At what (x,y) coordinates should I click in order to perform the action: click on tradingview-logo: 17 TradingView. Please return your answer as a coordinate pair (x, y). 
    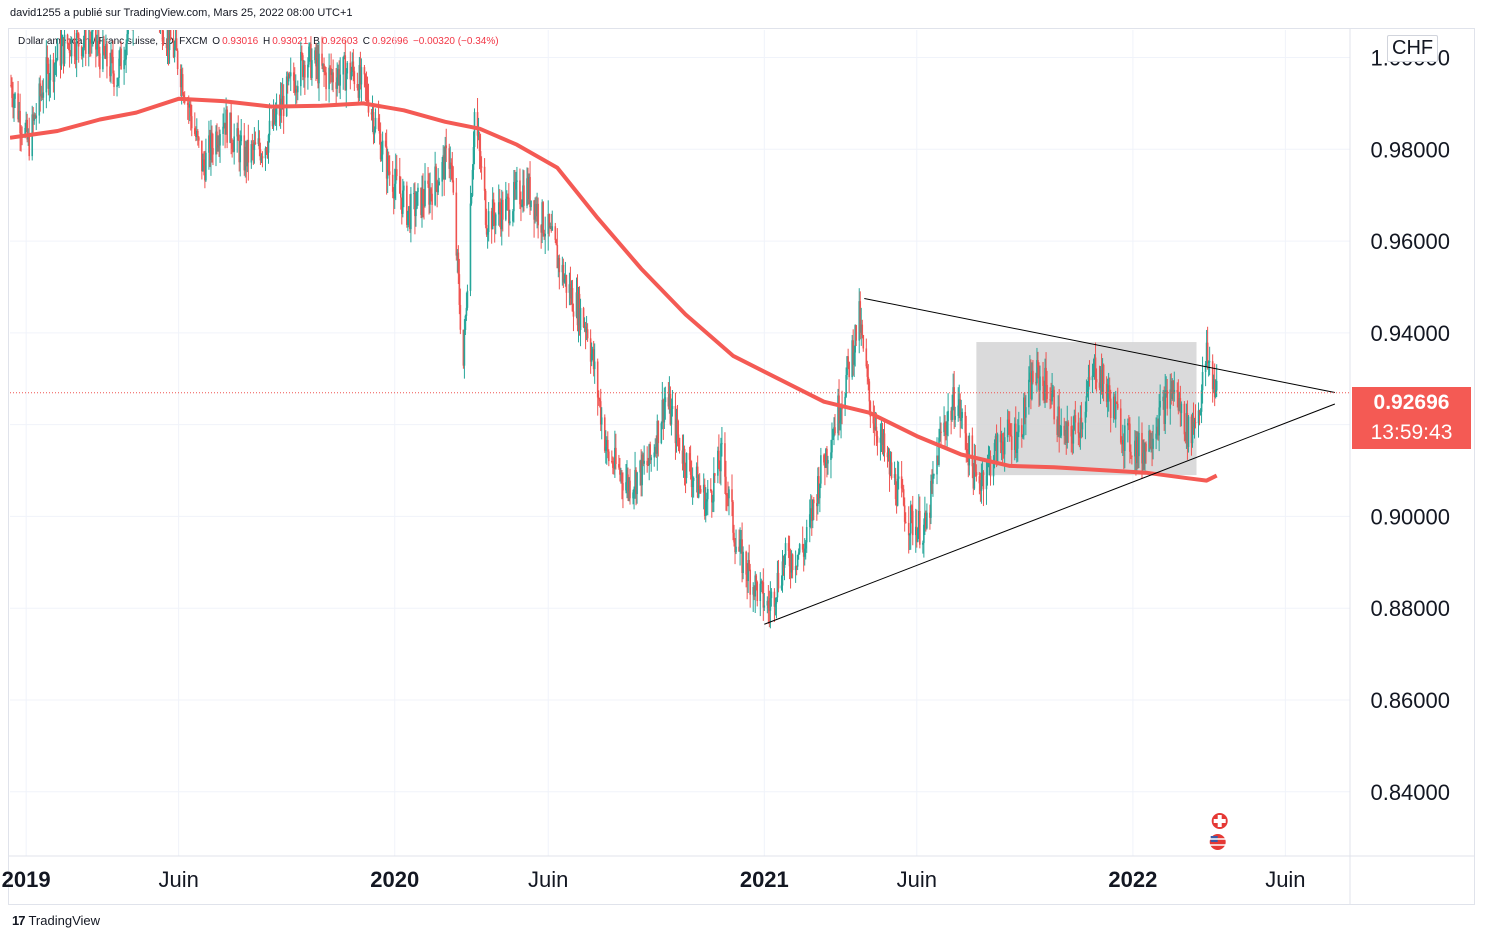
    Looking at the image, I should click on (56, 920).